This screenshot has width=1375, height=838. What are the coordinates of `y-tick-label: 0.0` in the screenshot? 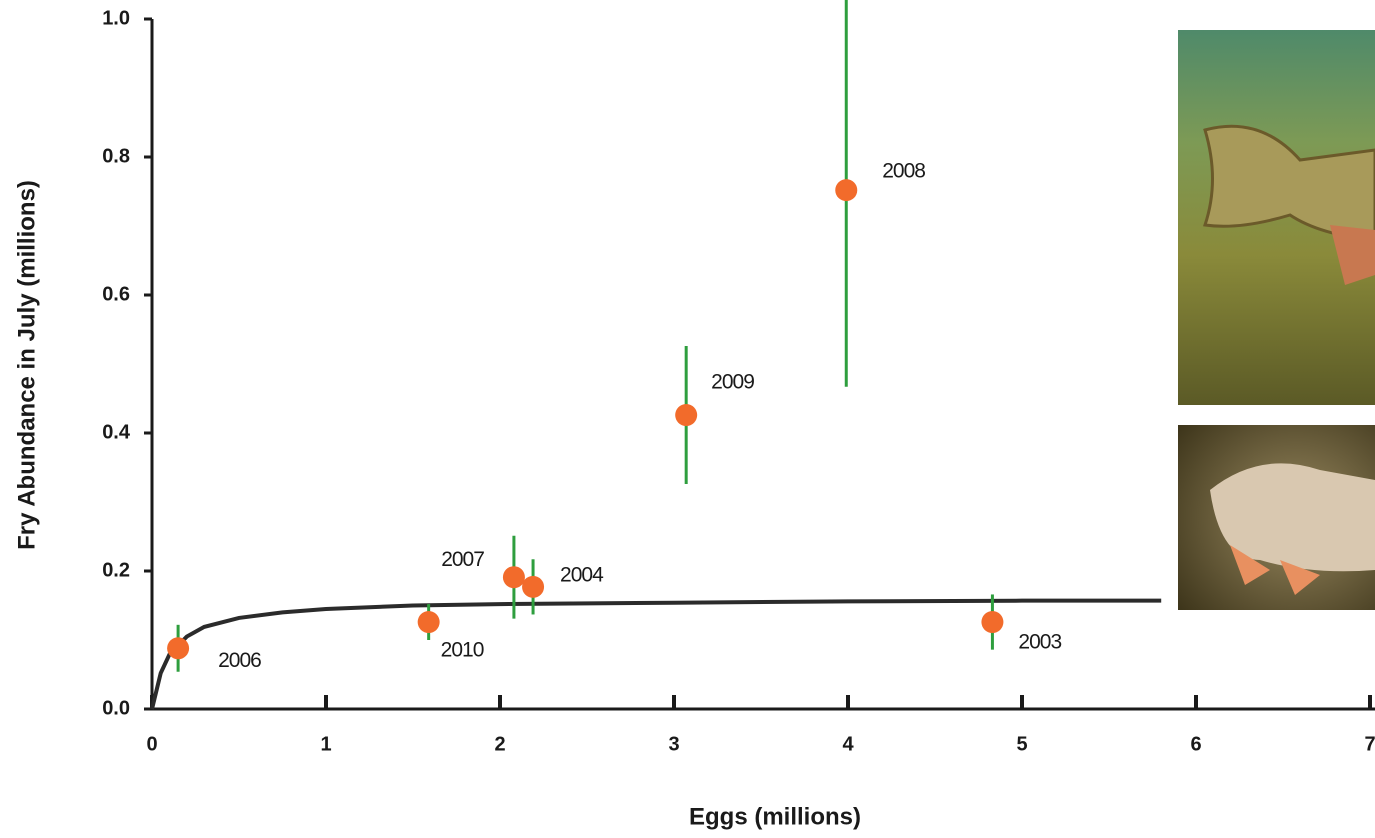 It's located at (116, 708).